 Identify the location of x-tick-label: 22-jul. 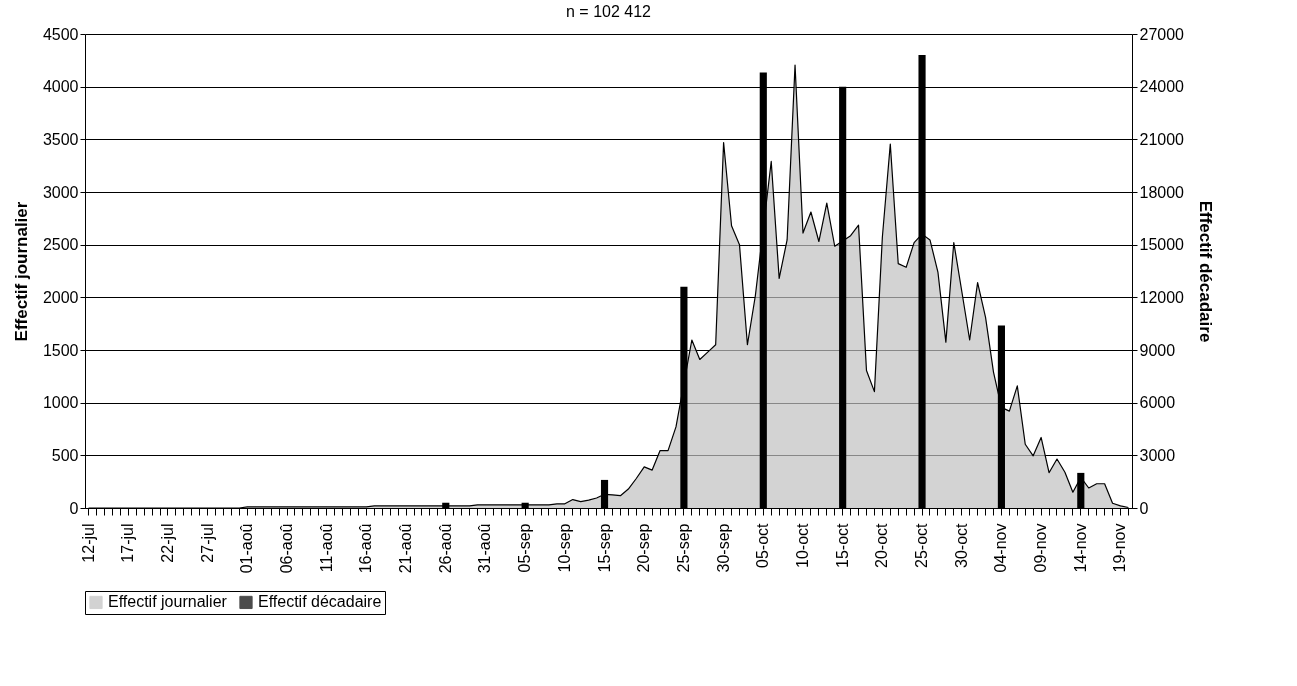
(167, 543).